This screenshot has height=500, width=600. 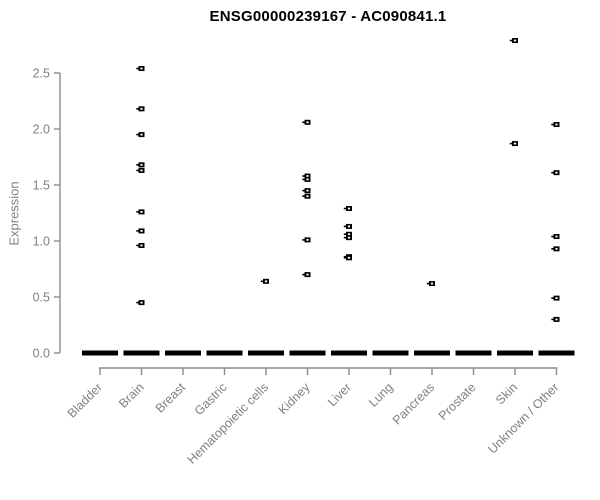 I want to click on y-tick-label: 1.0, so click(x=41, y=242).